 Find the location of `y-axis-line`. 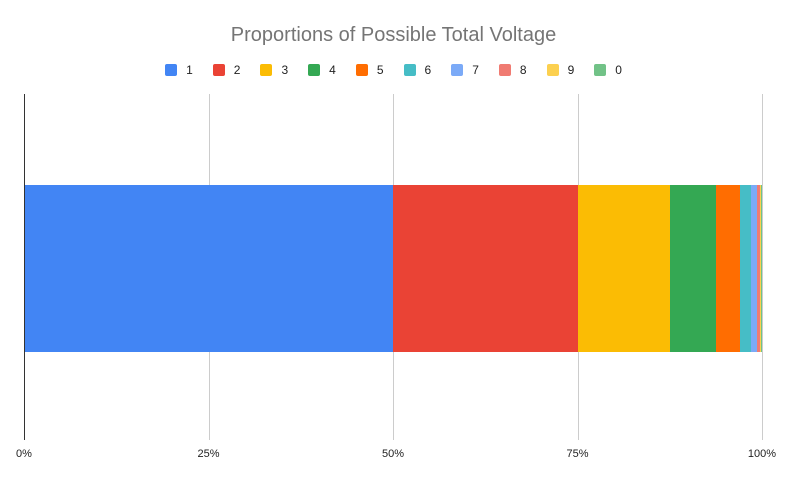

y-axis-line is located at coordinates (24, 267).